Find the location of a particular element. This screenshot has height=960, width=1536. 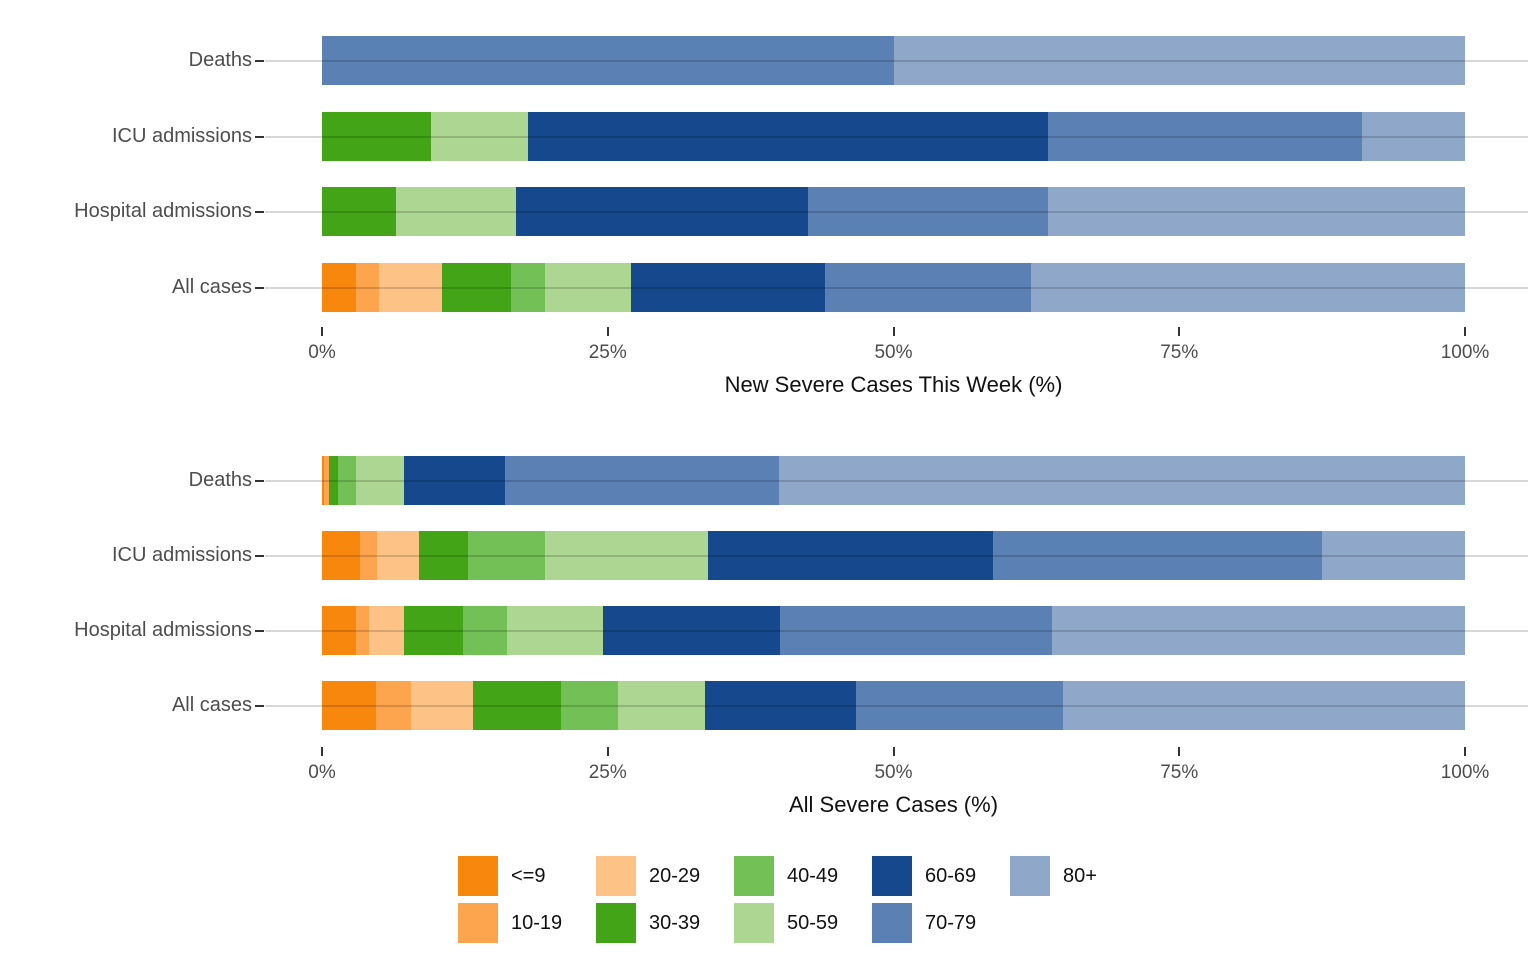

legend-label-age-80: 80+ is located at coordinates (1080, 876).